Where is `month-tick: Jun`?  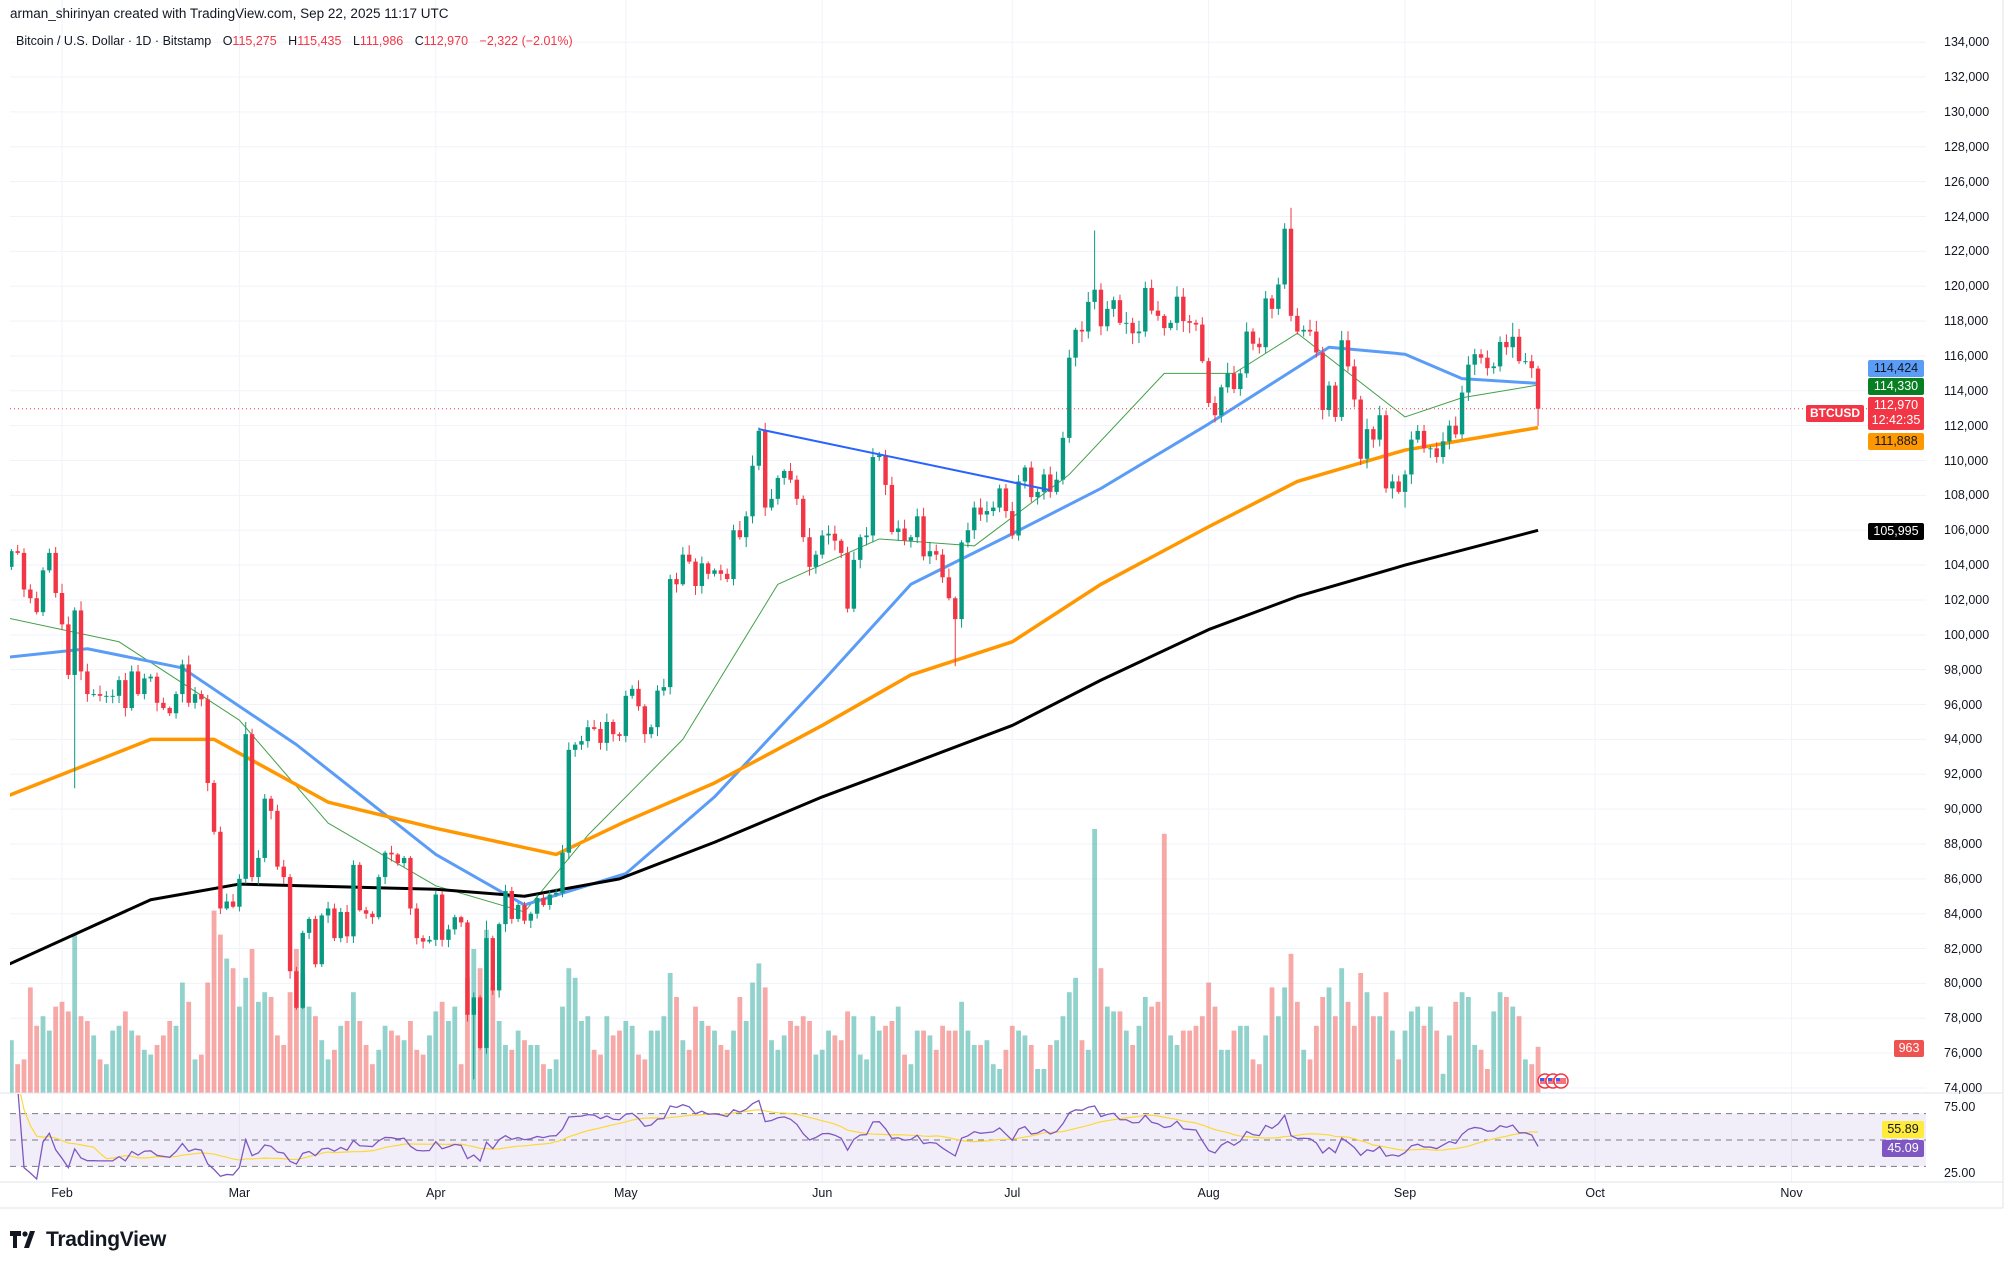 month-tick: Jun is located at coordinates (822, 1193).